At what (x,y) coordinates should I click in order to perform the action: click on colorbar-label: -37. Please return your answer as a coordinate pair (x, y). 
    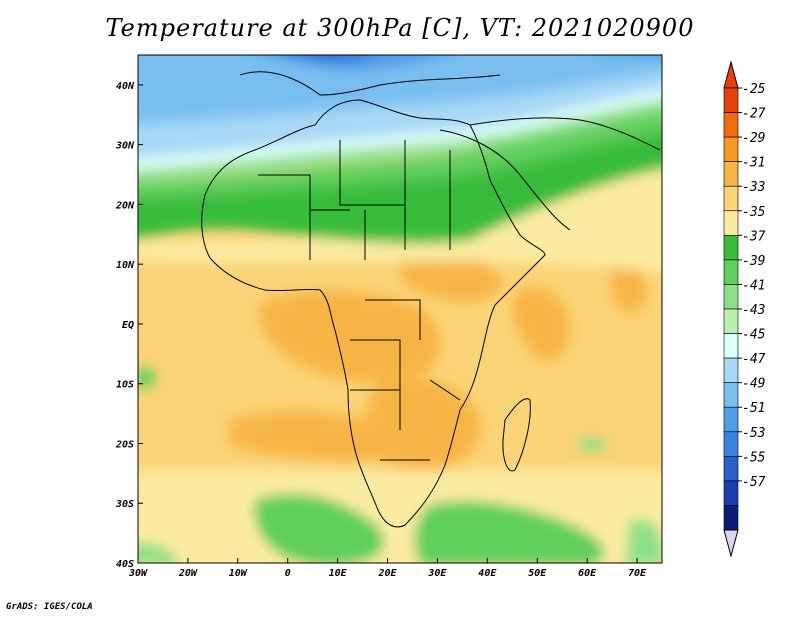
    Looking at the image, I should click on (754, 236).